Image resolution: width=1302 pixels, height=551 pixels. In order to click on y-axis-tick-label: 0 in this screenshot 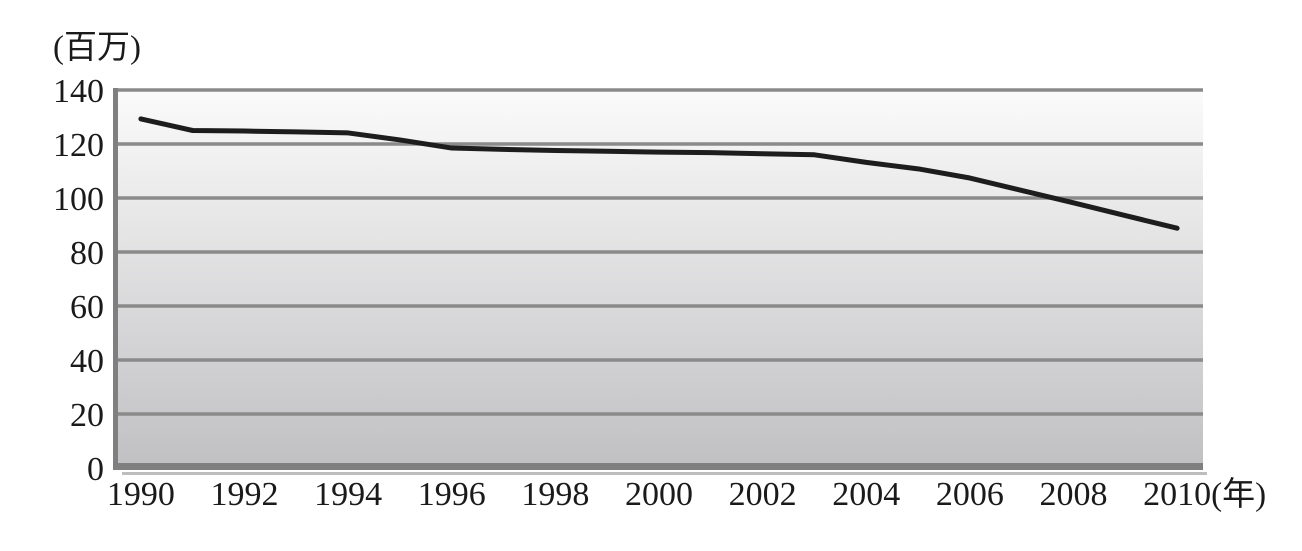, I will do `click(95, 469)`.